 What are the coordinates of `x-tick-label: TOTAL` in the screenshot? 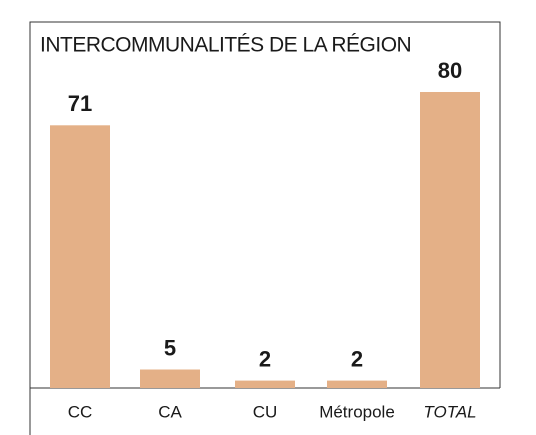 It's located at (449, 411).